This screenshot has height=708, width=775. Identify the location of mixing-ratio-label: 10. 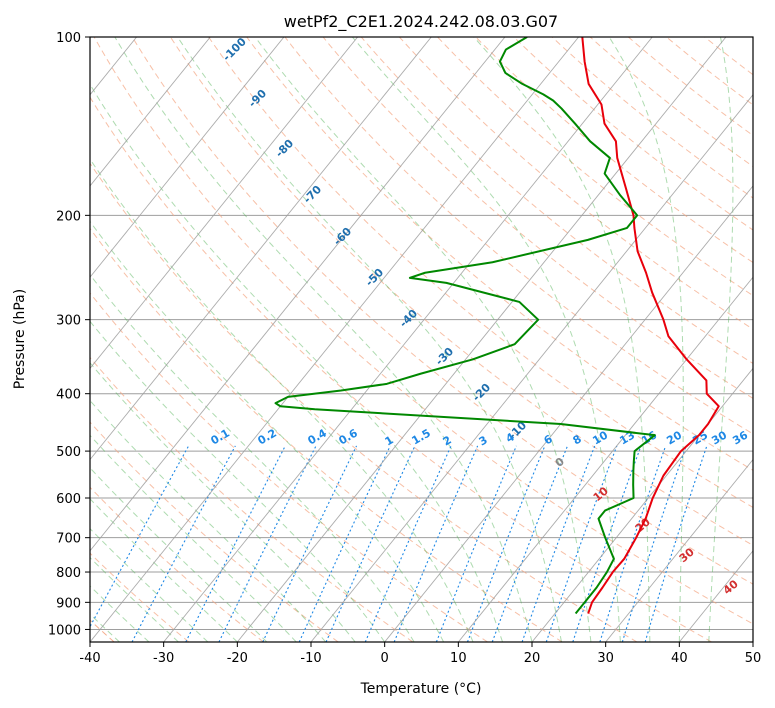
(600, 437).